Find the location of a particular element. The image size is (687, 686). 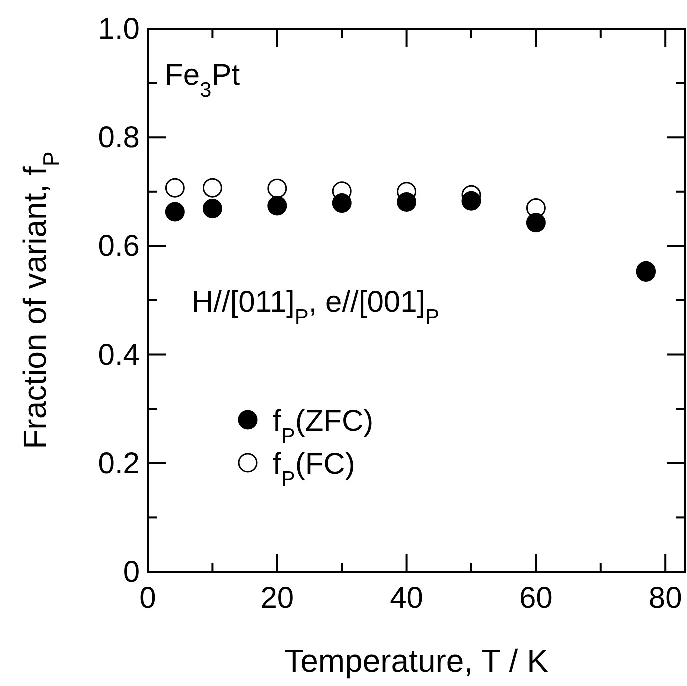

legend-label: f$_{P}$(ZFC) is located at coordinates (323, 426).